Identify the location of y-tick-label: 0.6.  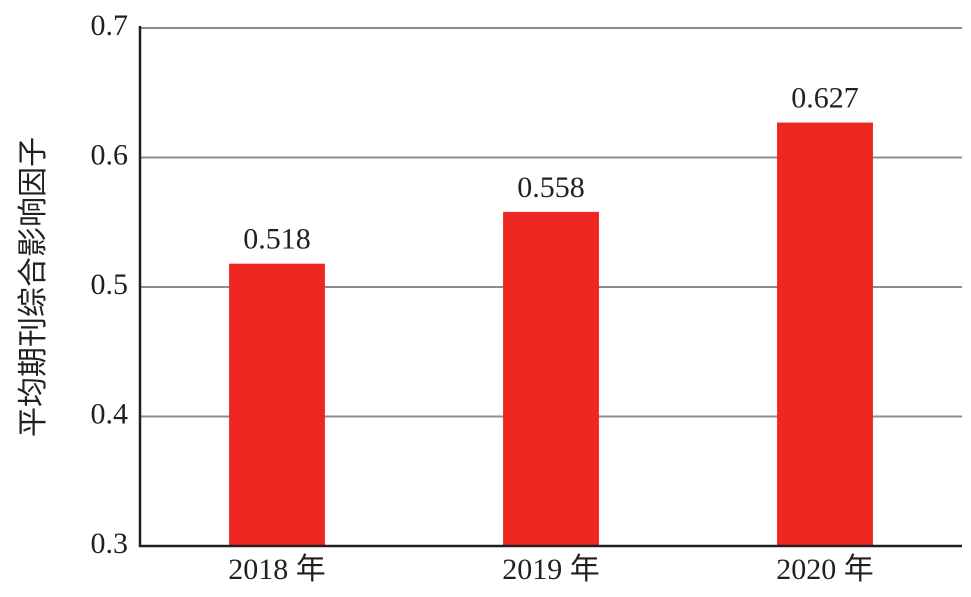
(110, 154).